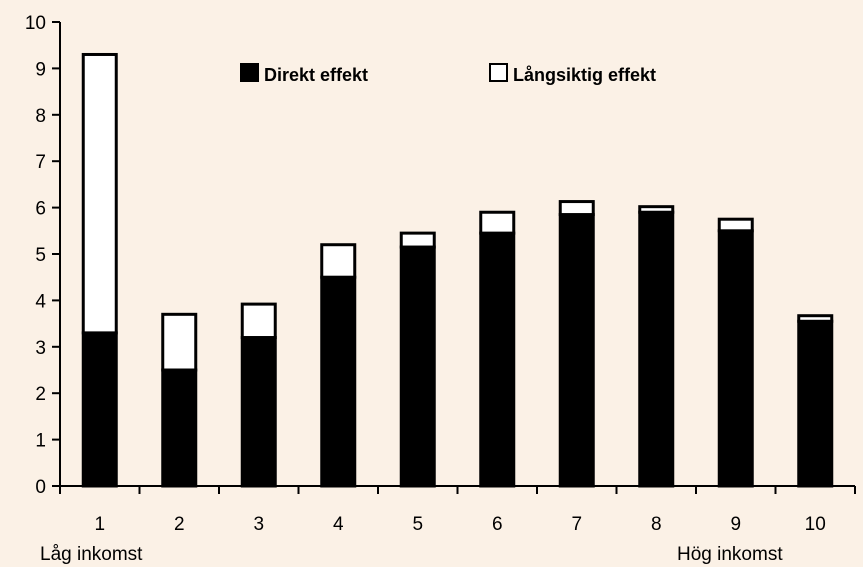  I want to click on y-tick-label: 10, so click(35, 23).